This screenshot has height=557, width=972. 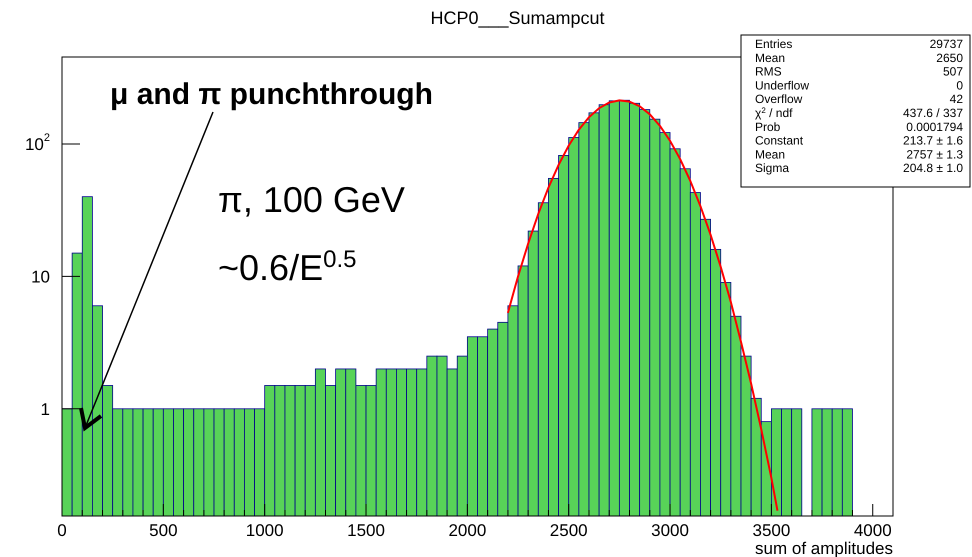 I want to click on text: χ$^{2}$ / ndf 437.6 / 337, so click(x=859, y=113).